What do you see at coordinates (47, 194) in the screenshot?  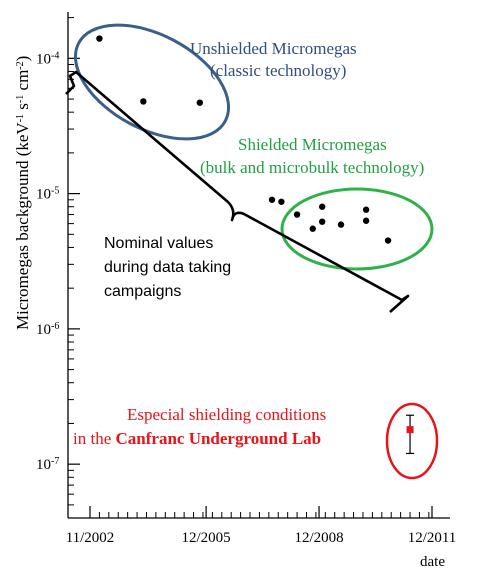 I see `y-tick-label: 10⁻⁵` at bounding box center [47, 194].